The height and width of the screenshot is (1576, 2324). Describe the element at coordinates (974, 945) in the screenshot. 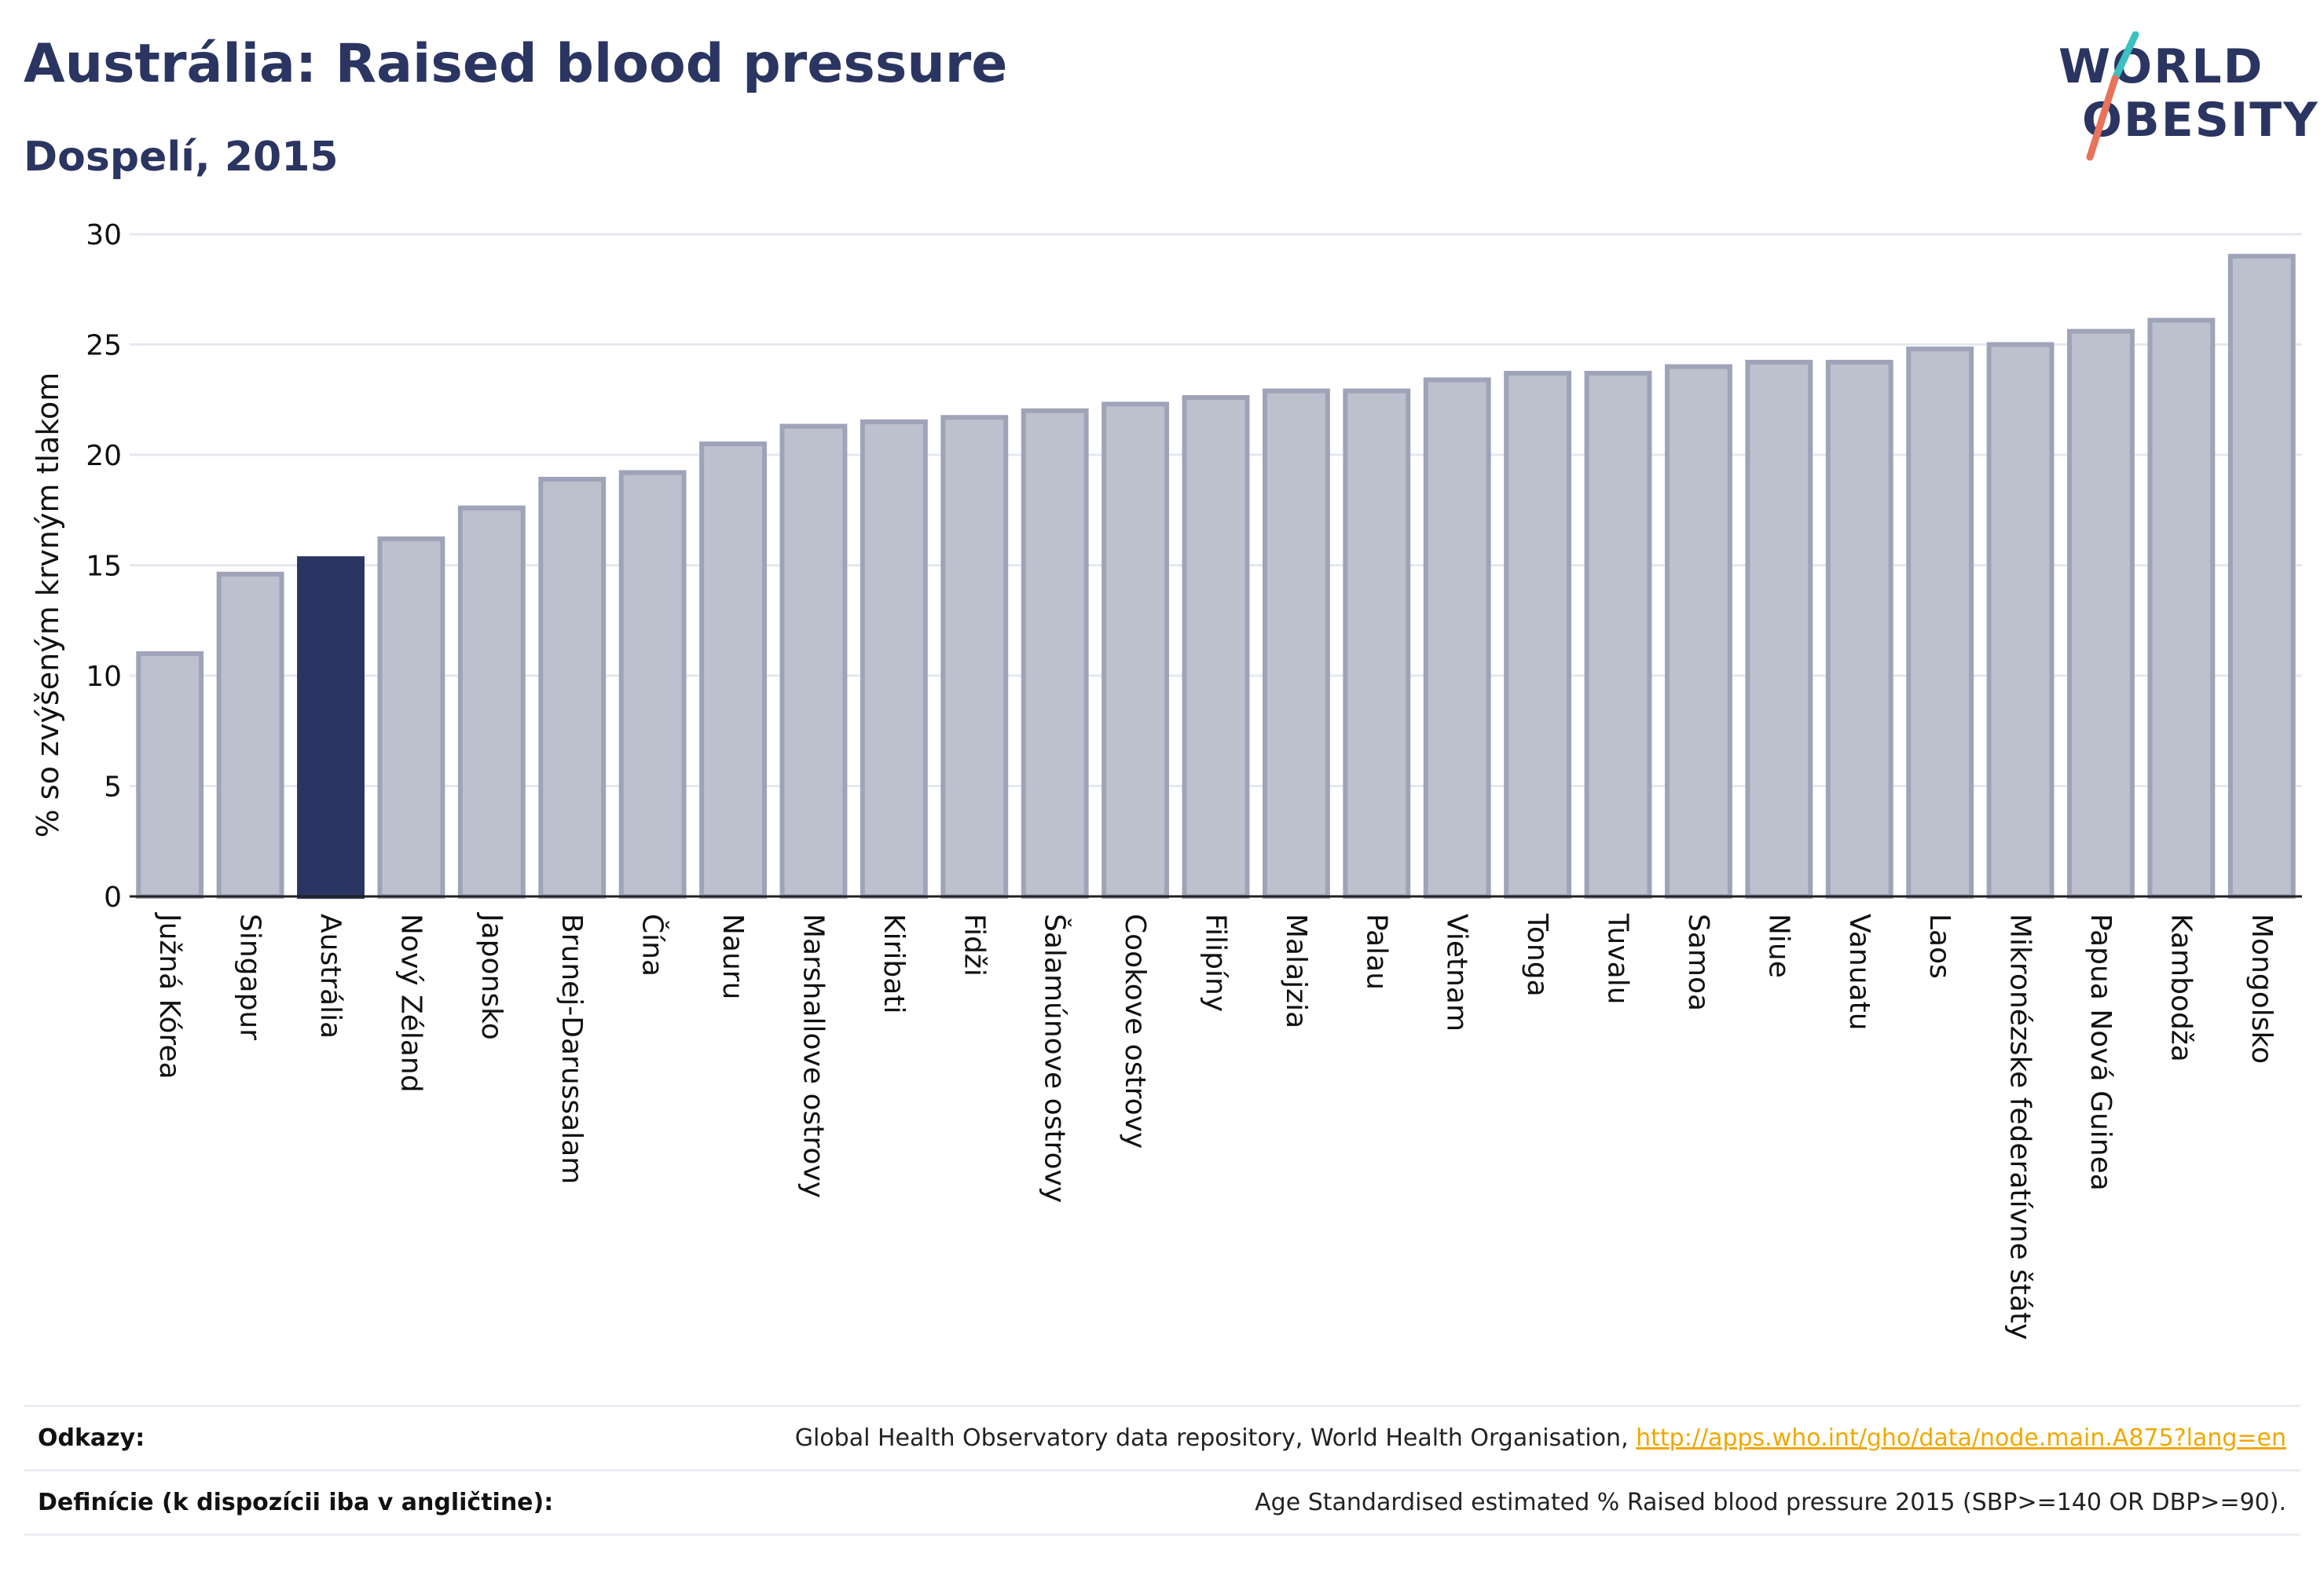

I see `x-tick-label: Fidži` at that location.